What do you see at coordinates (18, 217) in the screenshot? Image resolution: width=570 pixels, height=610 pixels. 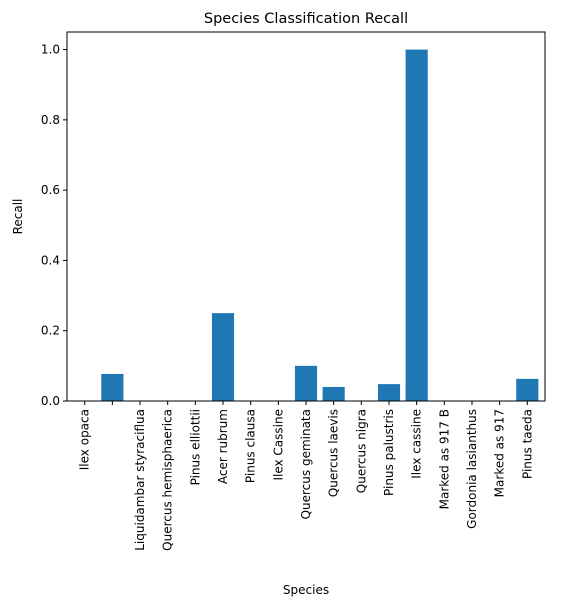 I see `y-axis-title: Recall` at bounding box center [18, 217].